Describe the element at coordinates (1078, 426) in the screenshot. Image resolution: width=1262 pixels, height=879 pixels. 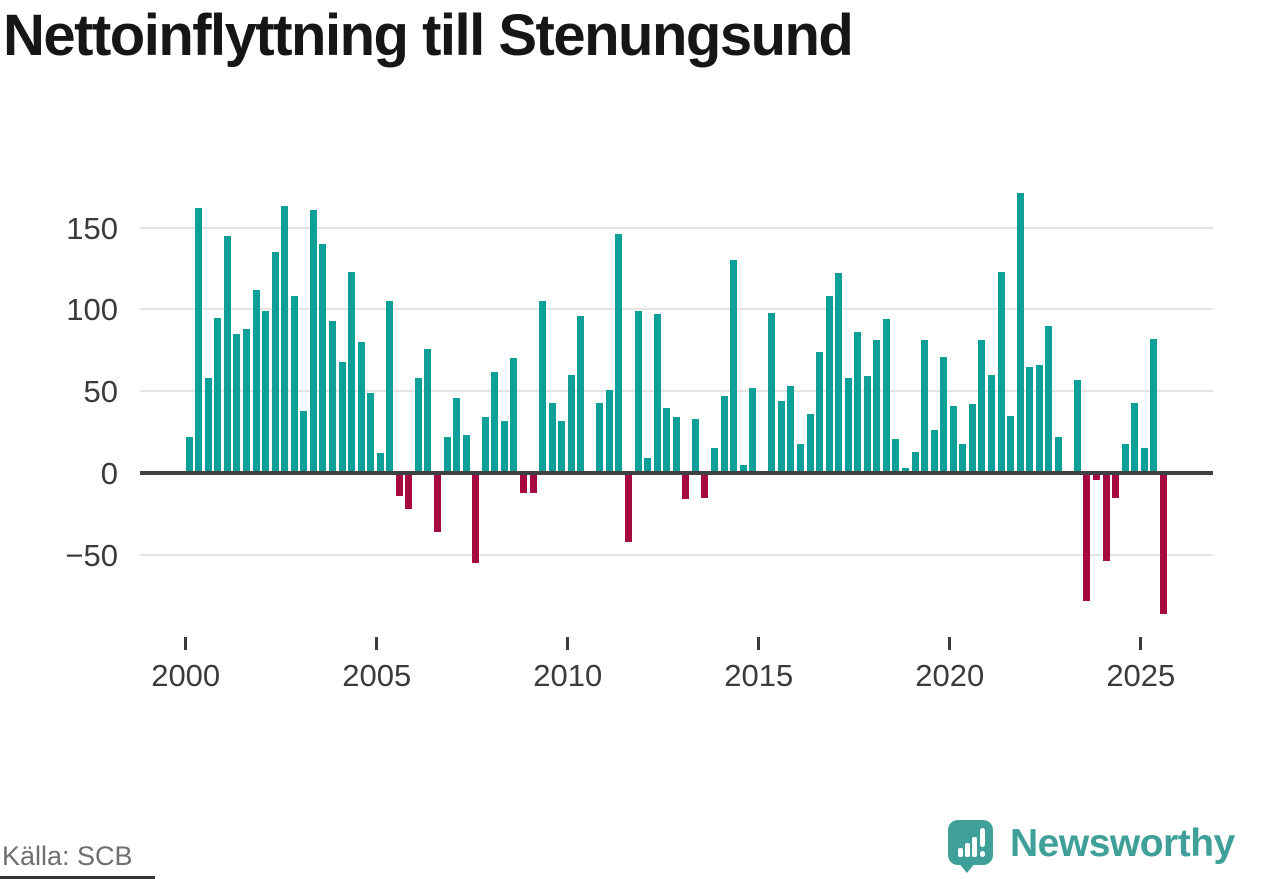
I see `bar-2000-q93` at that location.